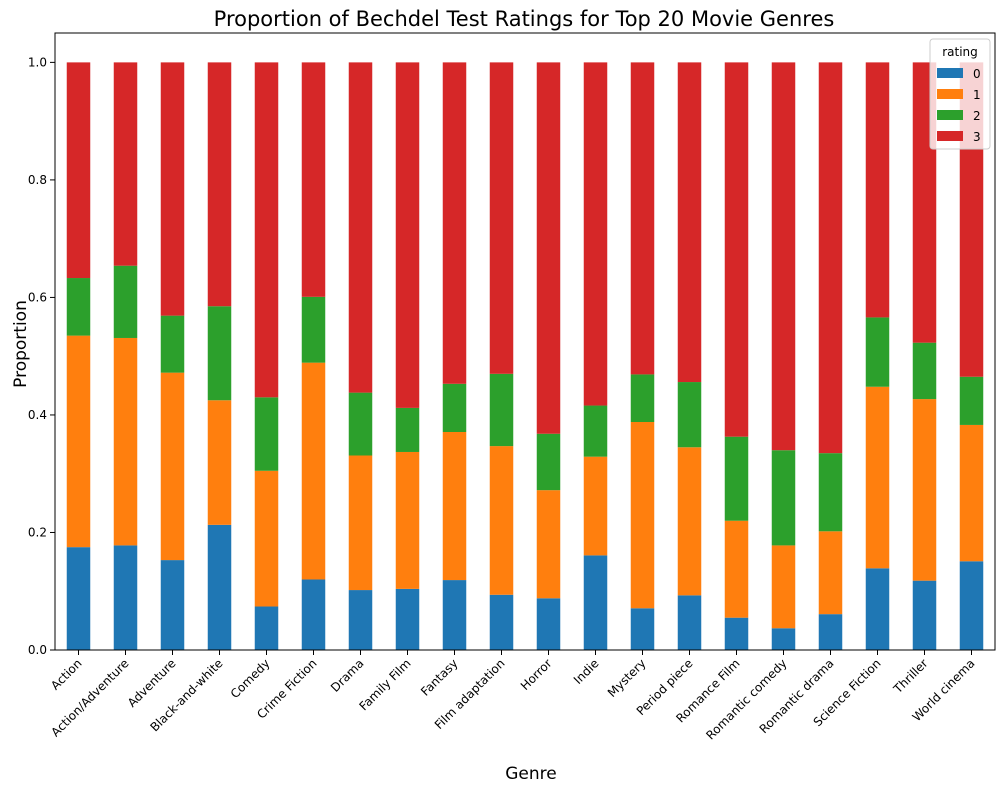  I want to click on x-tick-label: Action, so click(66, 674).